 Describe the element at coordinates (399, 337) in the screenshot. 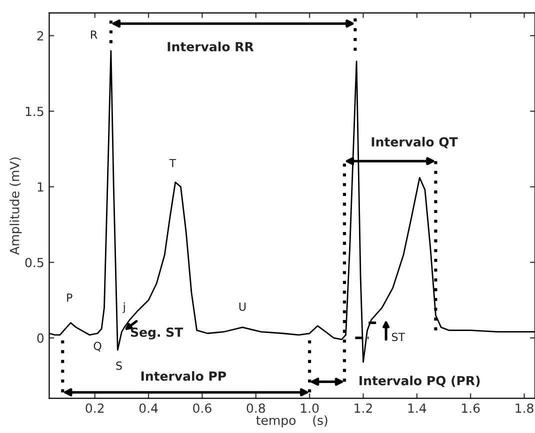

I see `annotation: ST` at that location.